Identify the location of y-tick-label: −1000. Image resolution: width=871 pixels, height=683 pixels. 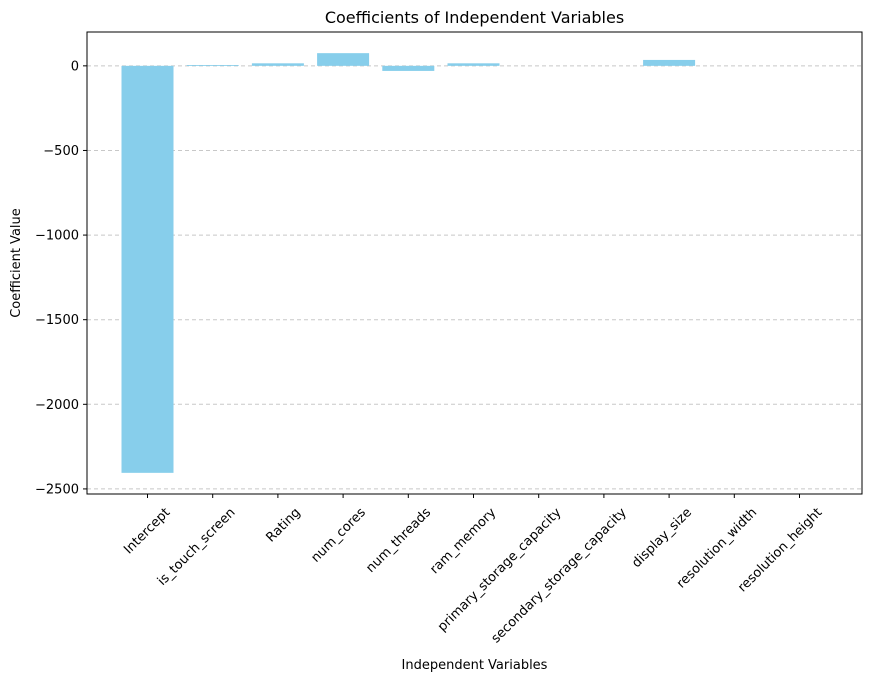
(57, 236).